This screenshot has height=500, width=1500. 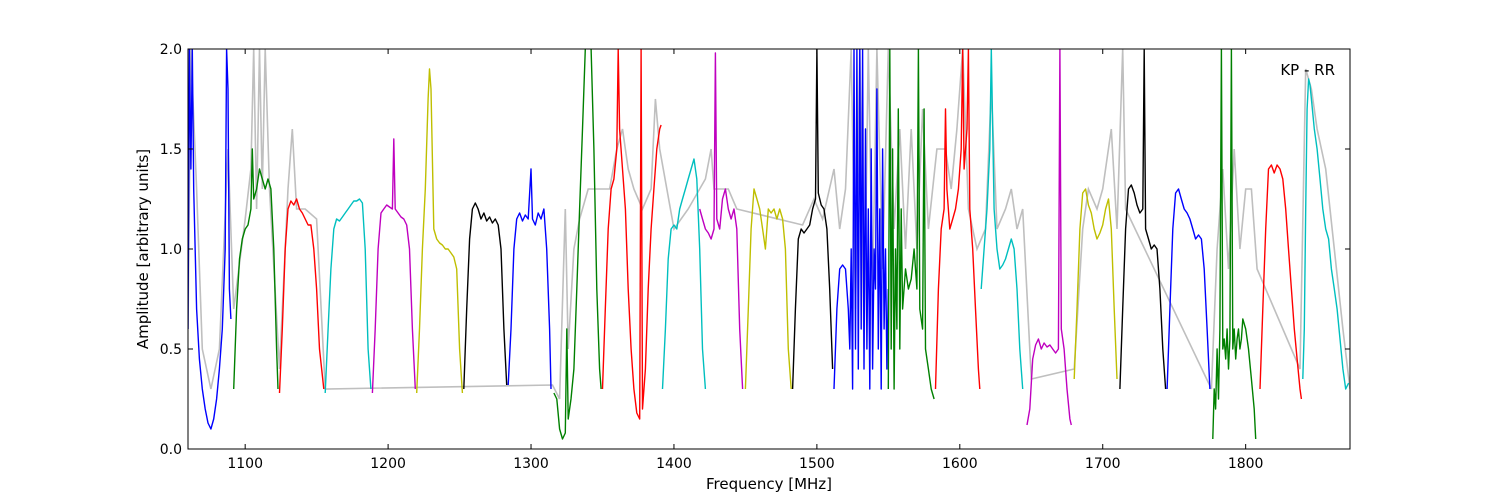 I want to click on x-tick-label: 1600, so click(x=960, y=464).